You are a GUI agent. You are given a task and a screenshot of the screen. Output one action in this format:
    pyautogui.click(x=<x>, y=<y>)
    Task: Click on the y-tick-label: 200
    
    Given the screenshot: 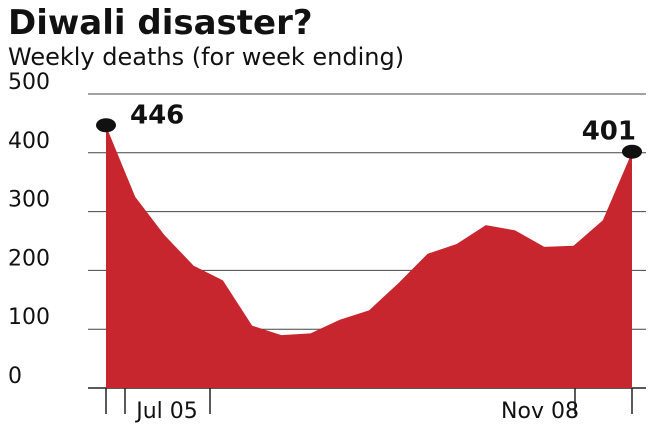 What is the action you would take?
    pyautogui.click(x=29, y=258)
    